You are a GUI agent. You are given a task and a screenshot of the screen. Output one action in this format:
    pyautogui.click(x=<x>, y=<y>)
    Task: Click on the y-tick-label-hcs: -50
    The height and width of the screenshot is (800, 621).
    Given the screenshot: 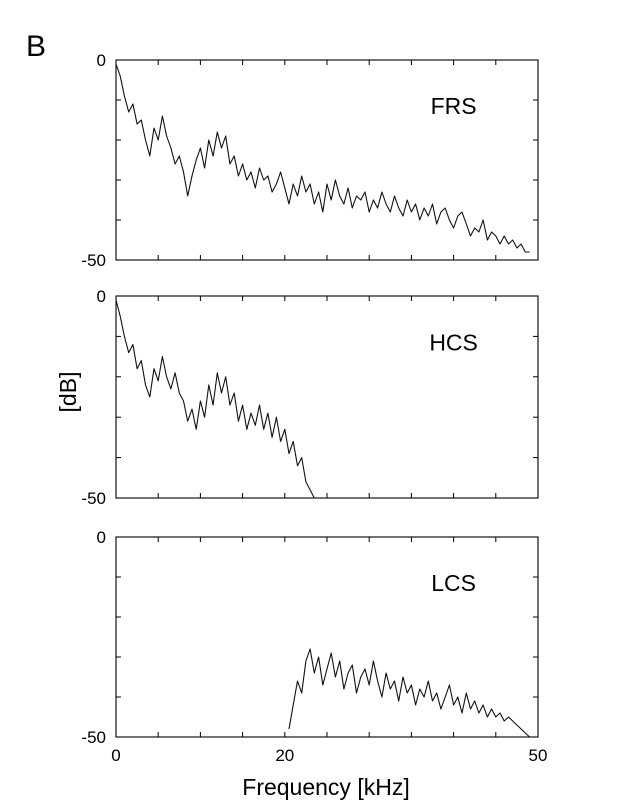 What is the action you would take?
    pyautogui.click(x=93, y=498)
    